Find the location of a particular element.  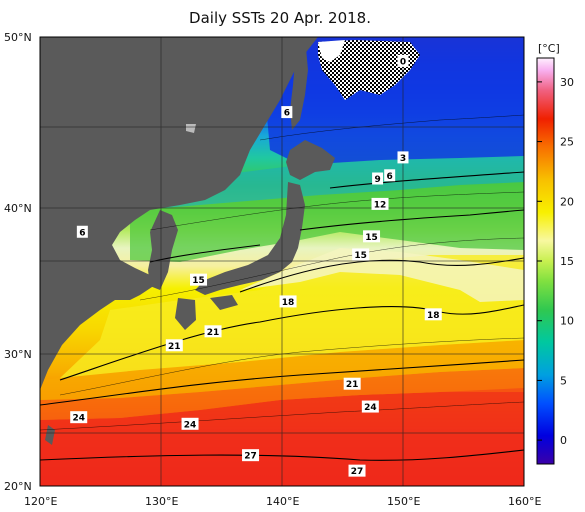

colorbar-unit: [°C] is located at coordinates (549, 48).